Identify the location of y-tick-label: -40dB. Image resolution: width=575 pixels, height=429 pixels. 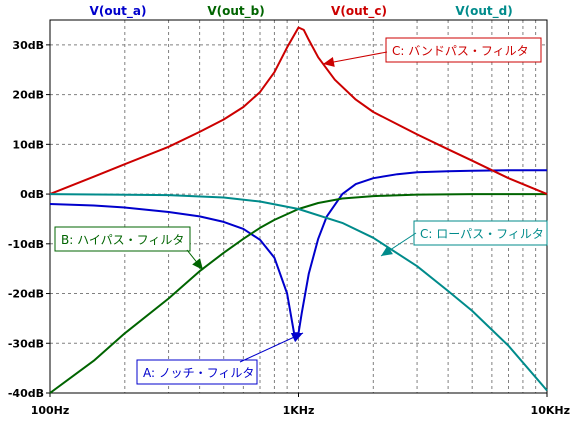
(26, 393).